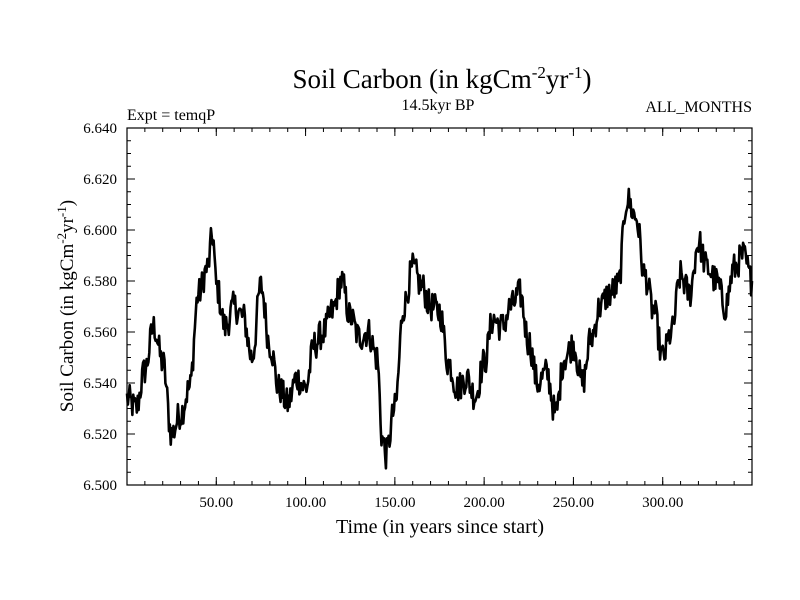 This screenshot has width=800, height=600. What do you see at coordinates (100, 129) in the screenshot?
I see `y-tick-label: 6.640` at bounding box center [100, 129].